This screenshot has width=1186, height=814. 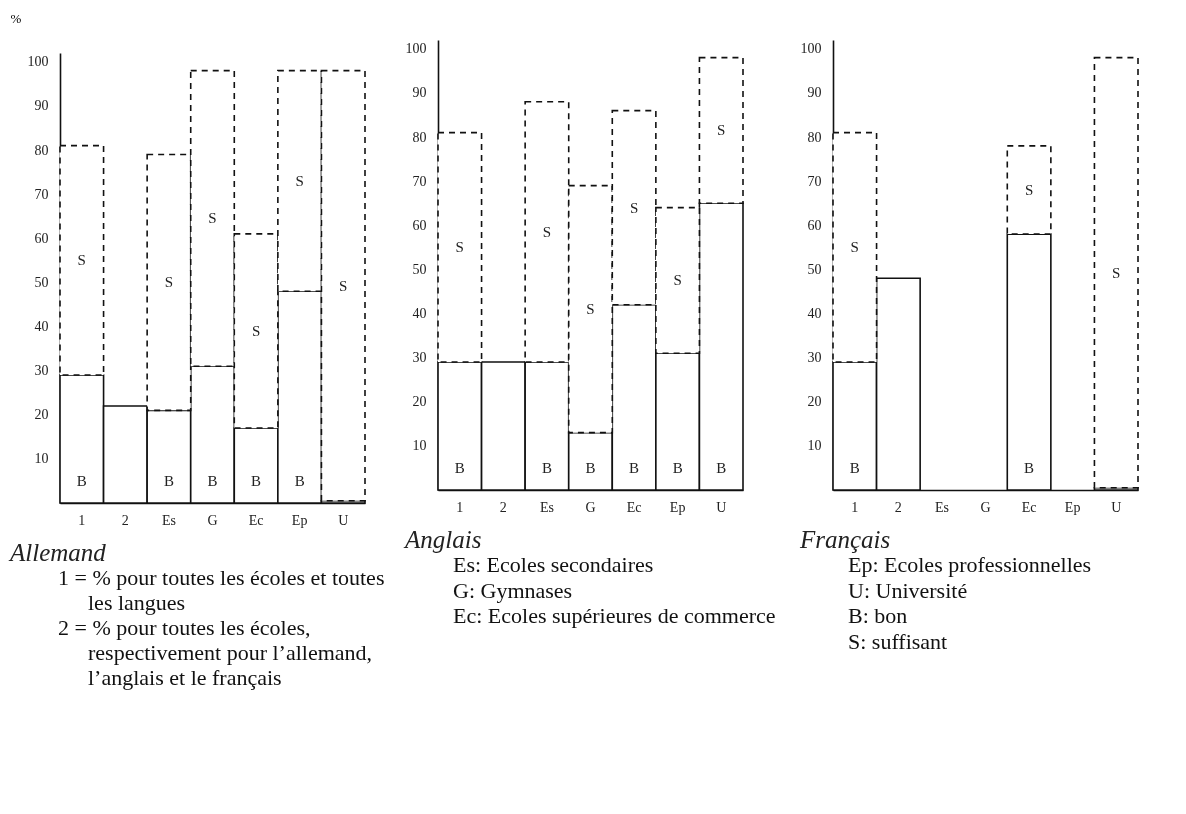 What do you see at coordinates (970, 565) in the screenshot?
I see `text: Ep: Ecoles professionnelles` at bounding box center [970, 565].